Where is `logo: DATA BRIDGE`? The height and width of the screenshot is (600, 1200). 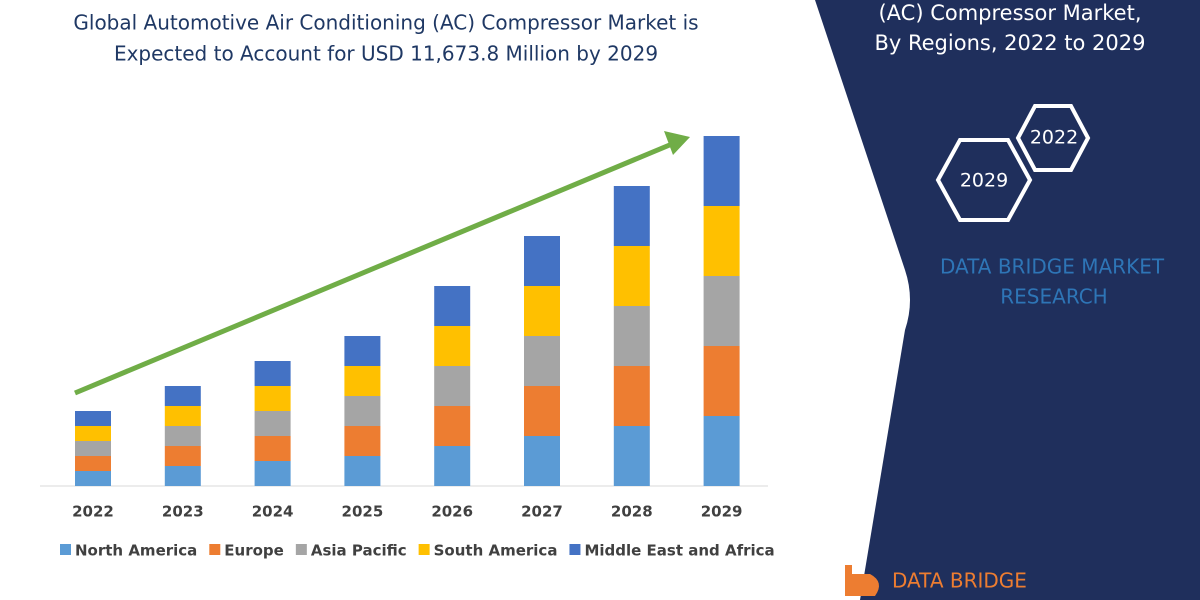 logo: DATA BRIDGE is located at coordinates (959, 581).